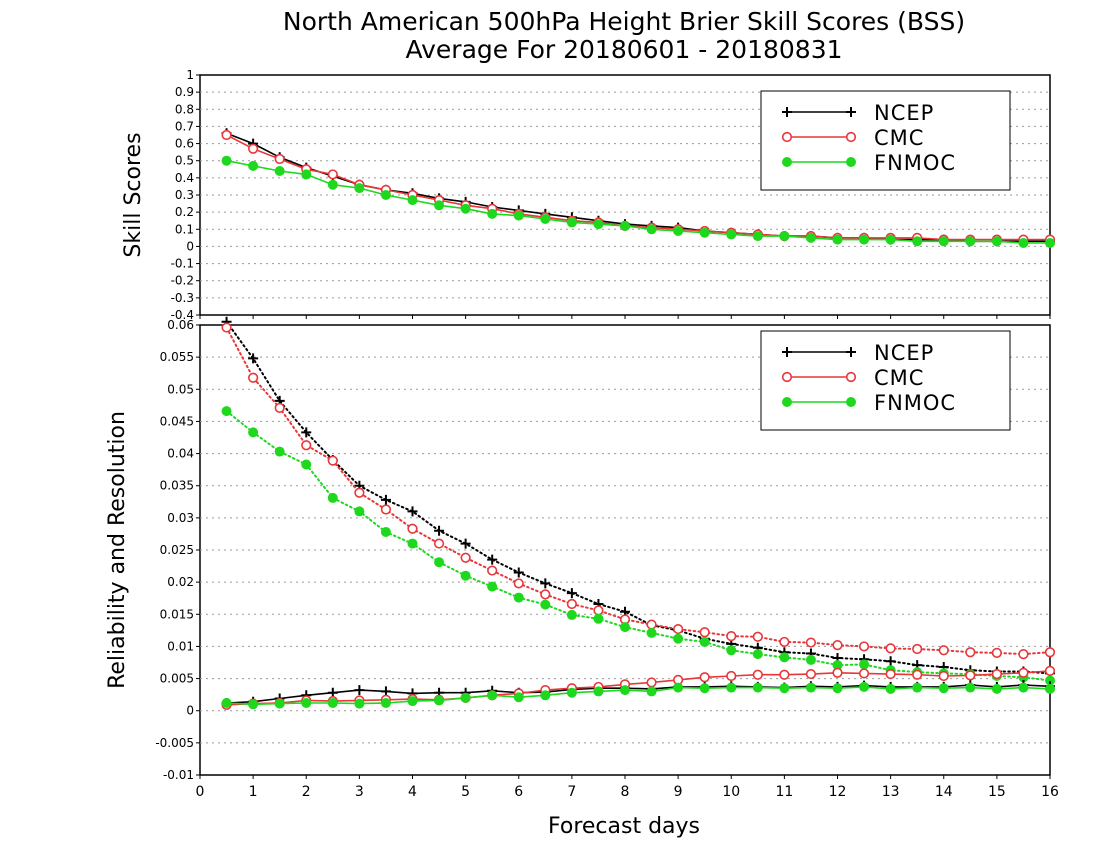  What do you see at coordinates (184, 178) in the screenshot?
I see `y-tick-label: 0.4` at bounding box center [184, 178].